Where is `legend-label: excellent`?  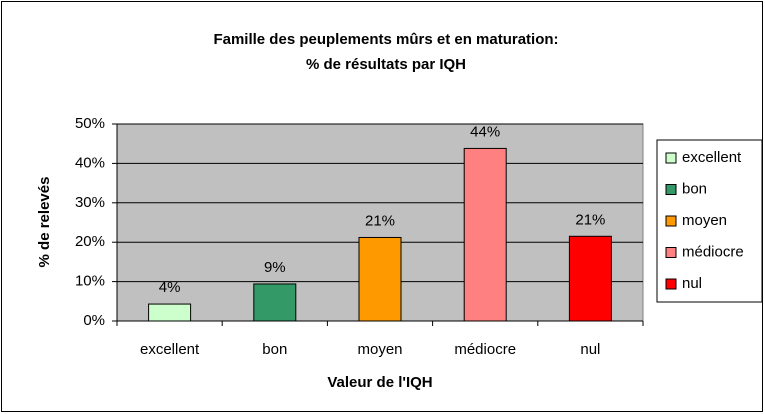 legend-label: excellent is located at coordinates (712, 157).